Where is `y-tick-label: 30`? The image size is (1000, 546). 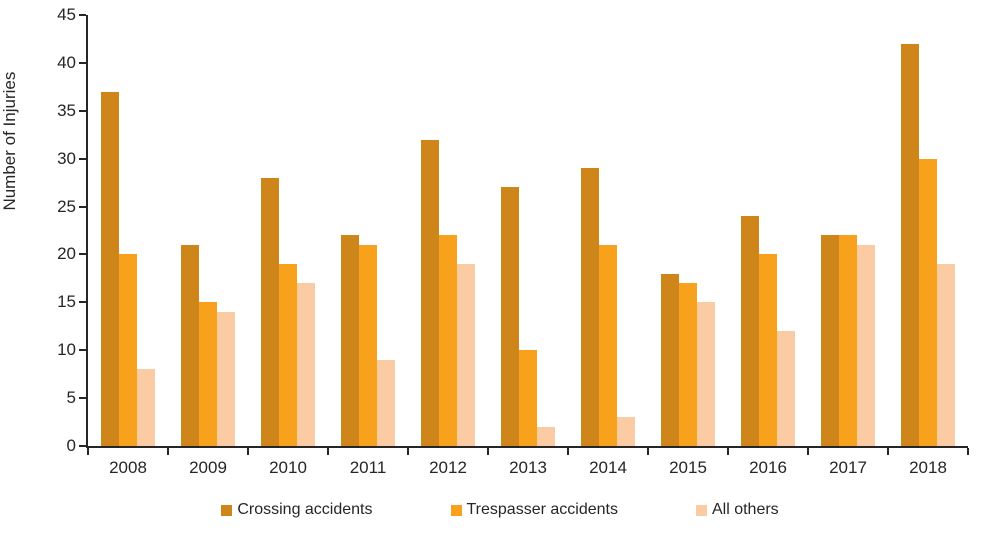
y-tick-label: 30 is located at coordinates (66, 158).